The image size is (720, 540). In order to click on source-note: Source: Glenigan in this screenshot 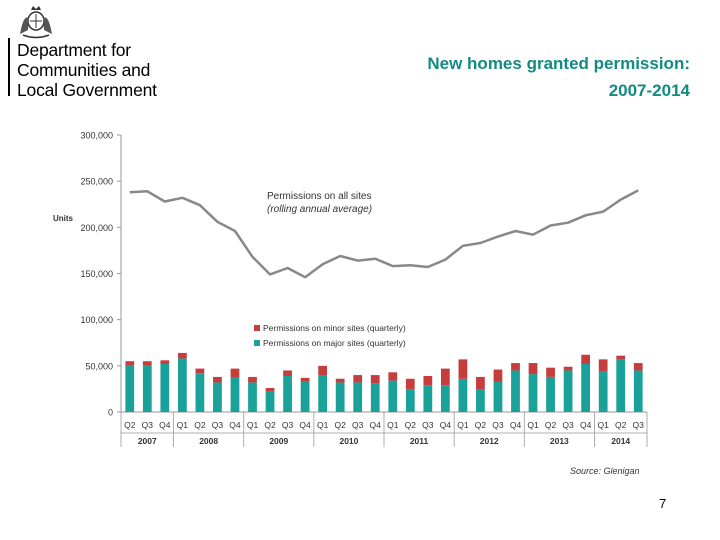, I will do `click(605, 471)`.